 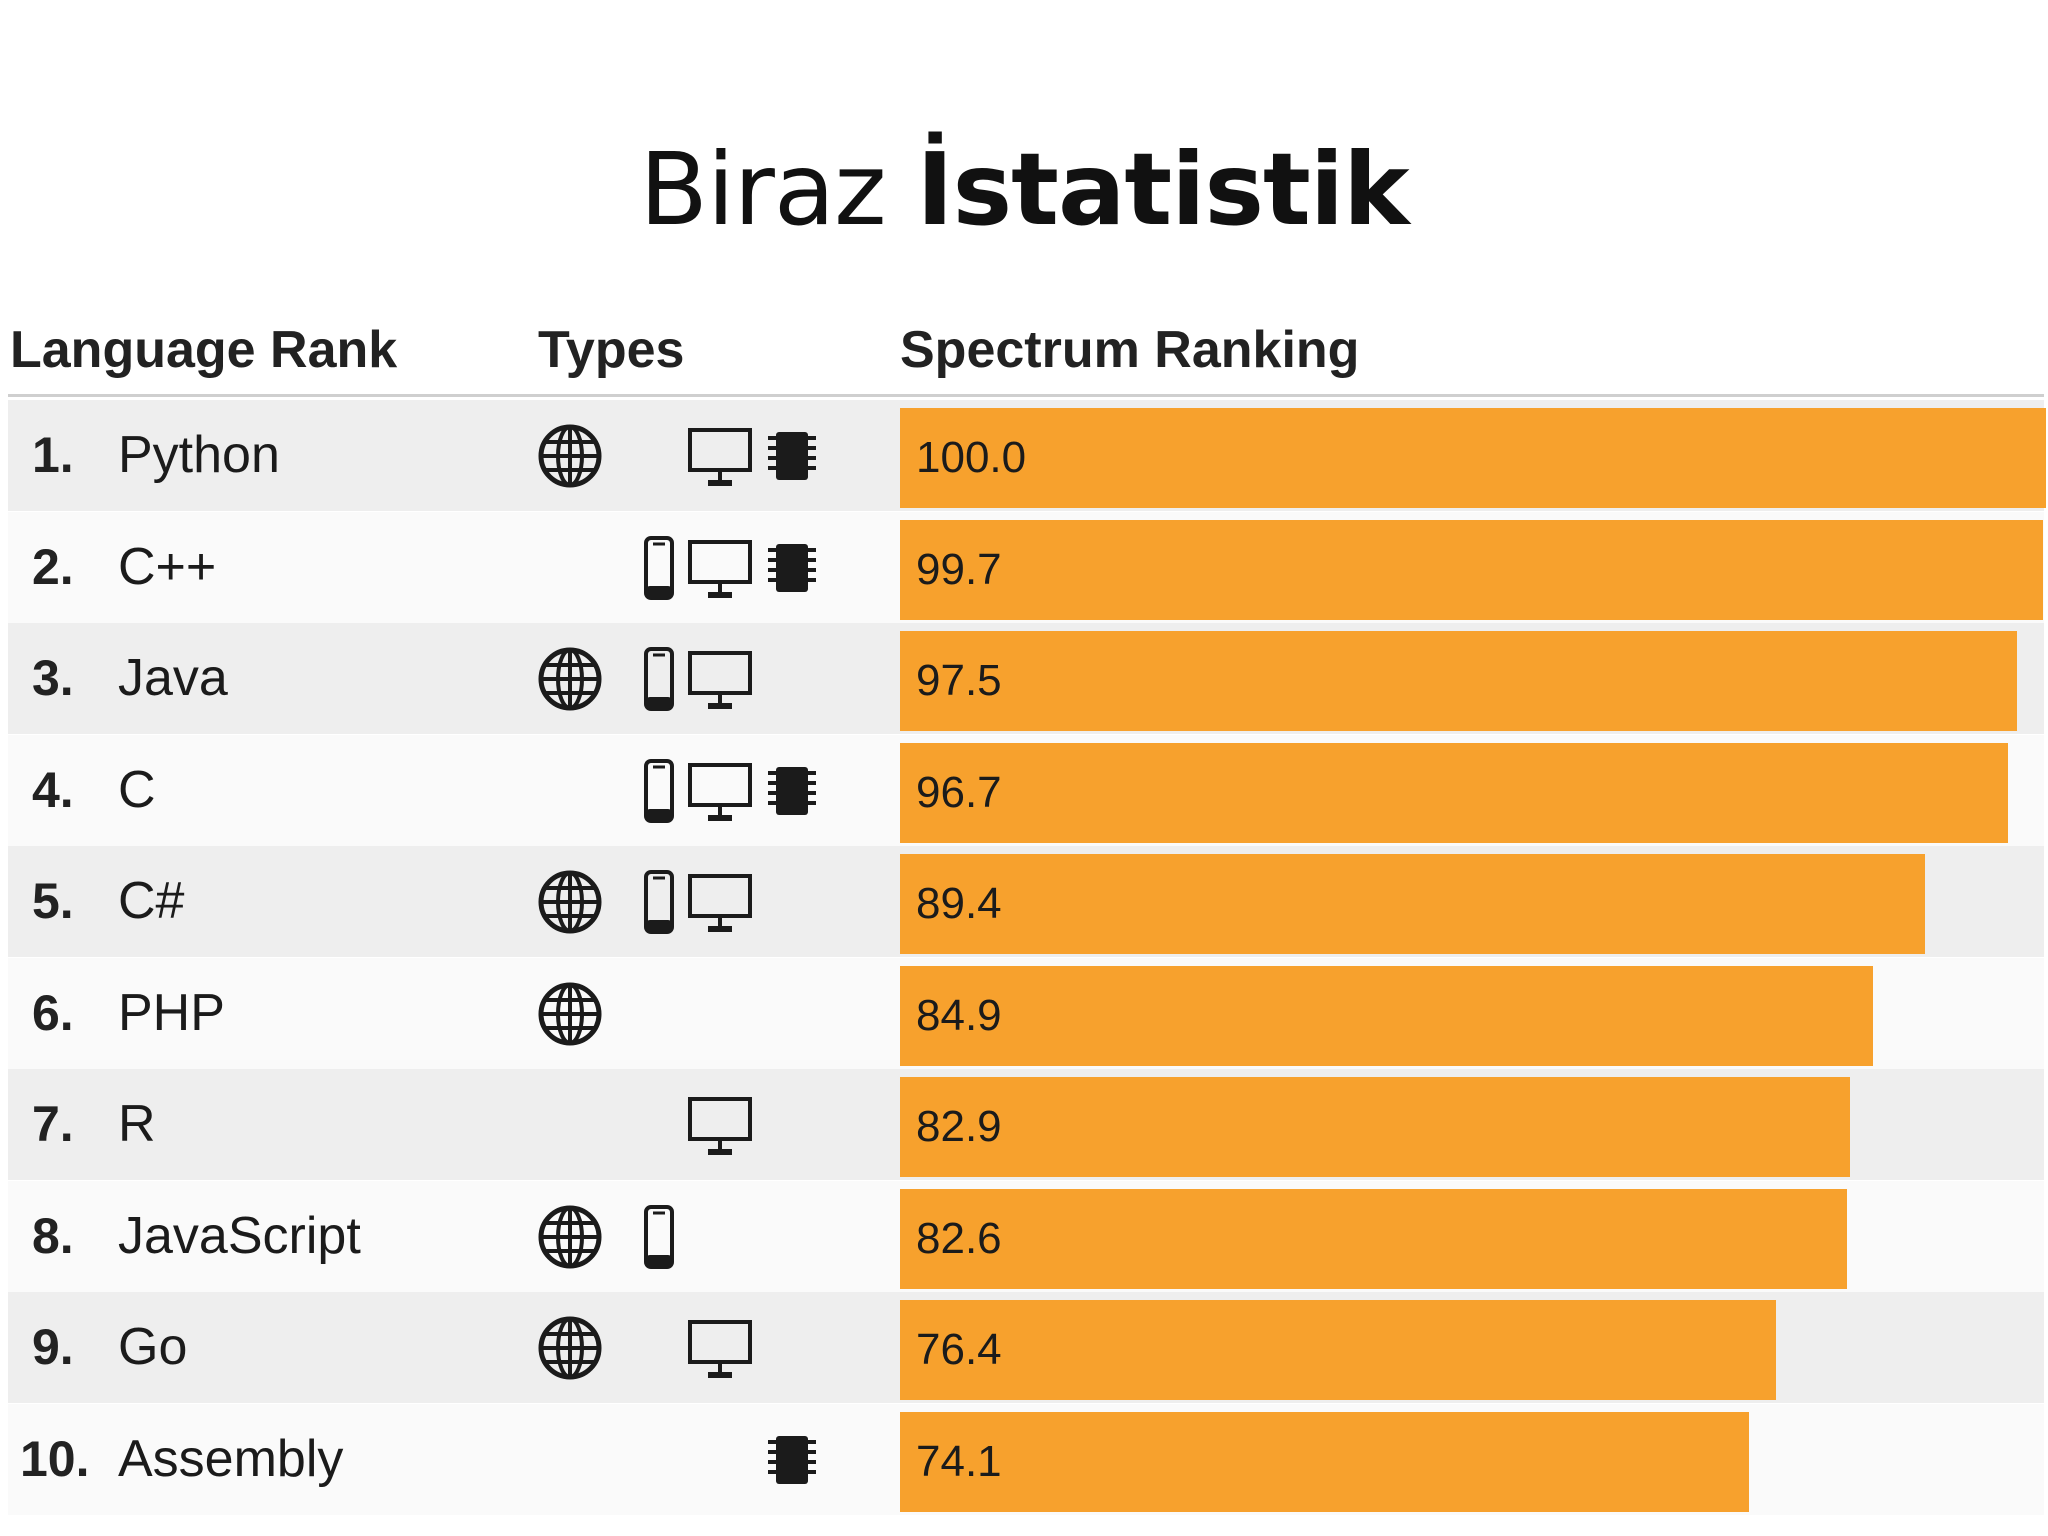 What do you see at coordinates (959, 569) in the screenshot?
I see `ranking-value-label: 99.7` at bounding box center [959, 569].